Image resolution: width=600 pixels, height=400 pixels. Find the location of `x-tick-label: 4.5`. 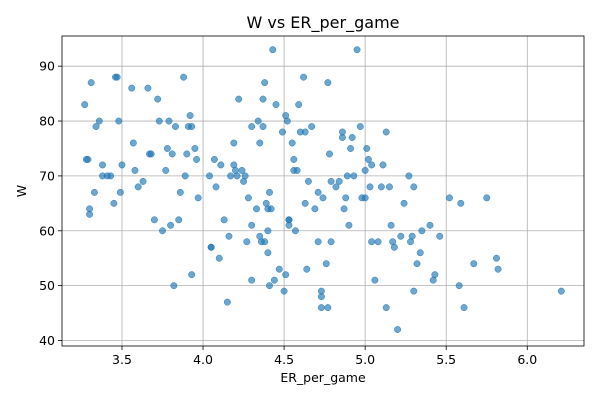

x-tick-label: 4.5 is located at coordinates (284, 359).